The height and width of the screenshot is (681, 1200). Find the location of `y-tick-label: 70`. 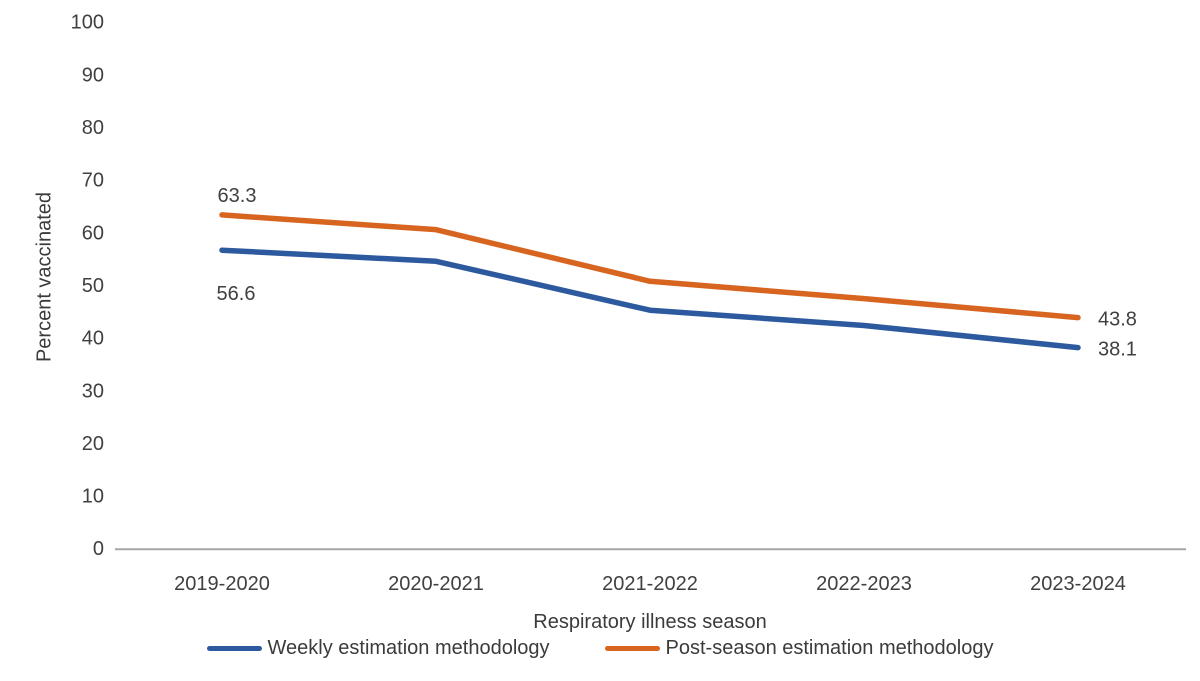

y-tick-label: 70 is located at coordinates (93, 181).